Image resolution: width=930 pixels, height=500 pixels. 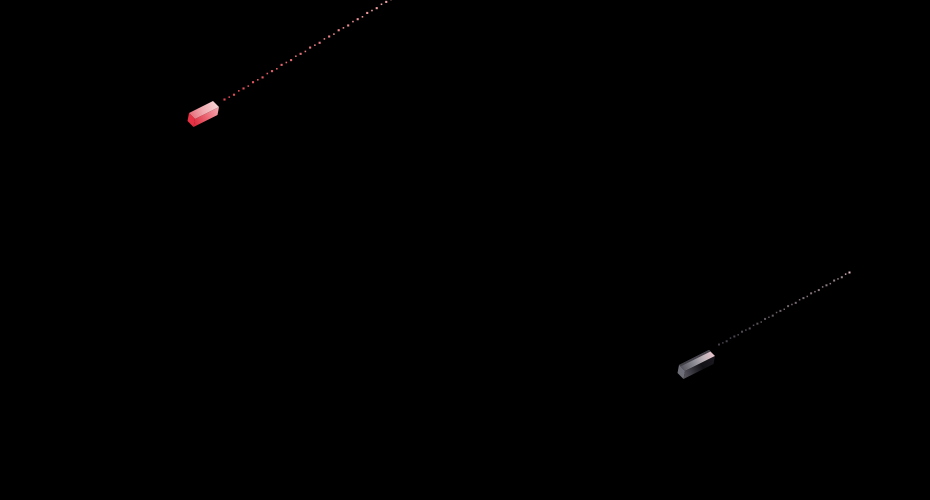 I want to click on red-projectile, so click(x=203, y=114).